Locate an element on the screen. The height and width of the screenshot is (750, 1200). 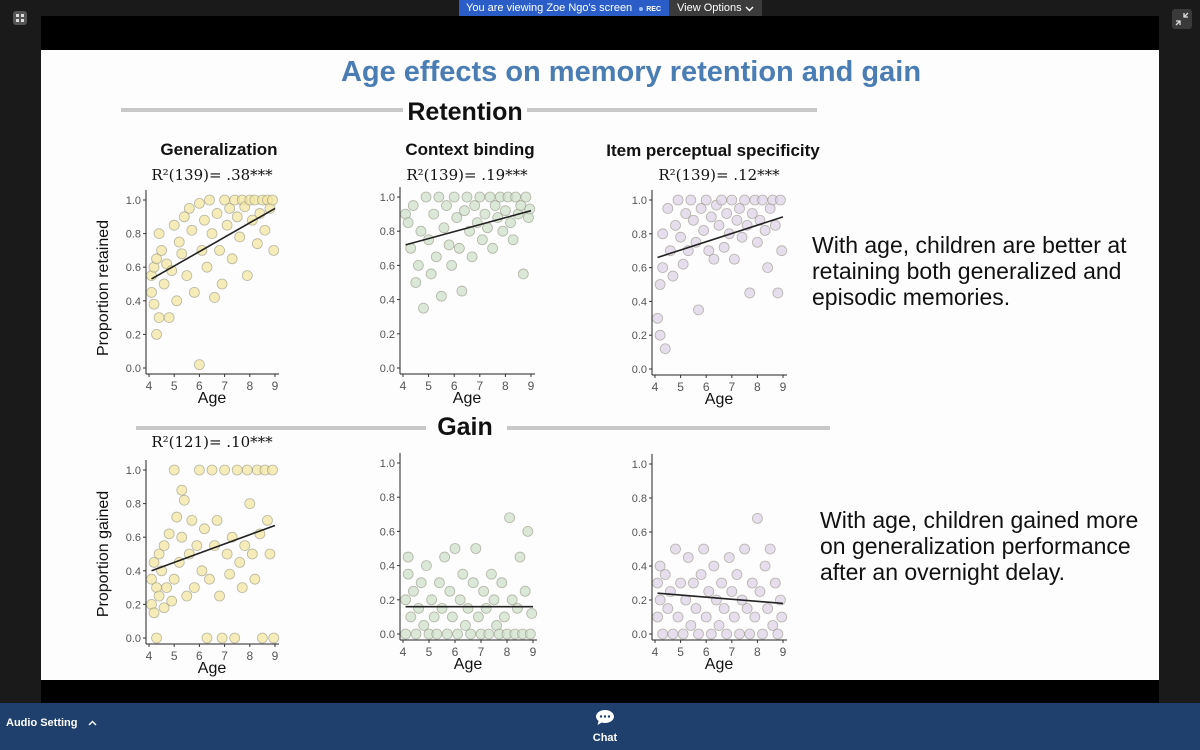
r-squared-label: R²(139)= .19*** is located at coordinates (467, 175).